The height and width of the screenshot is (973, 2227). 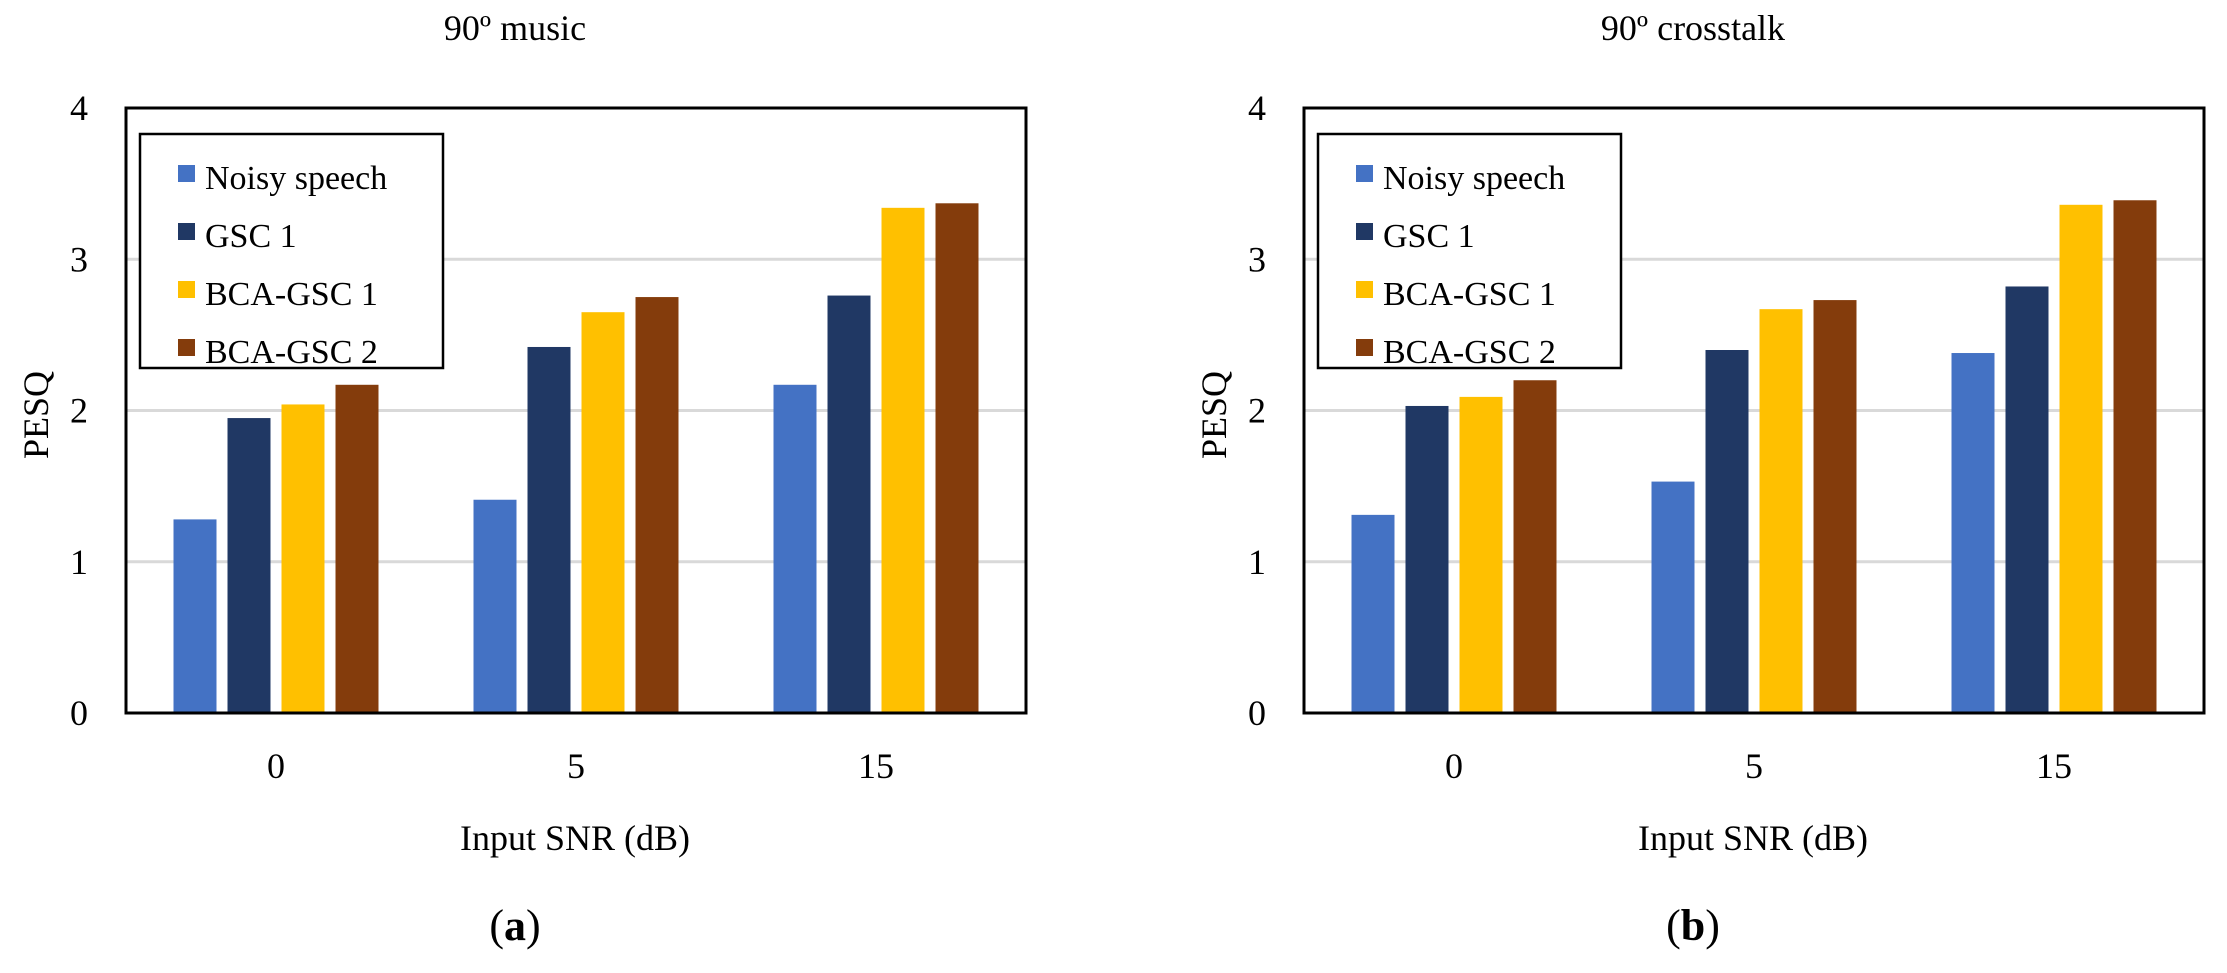 What do you see at coordinates (514, 925) in the screenshot?
I see `panel-label: (a)` at bounding box center [514, 925].